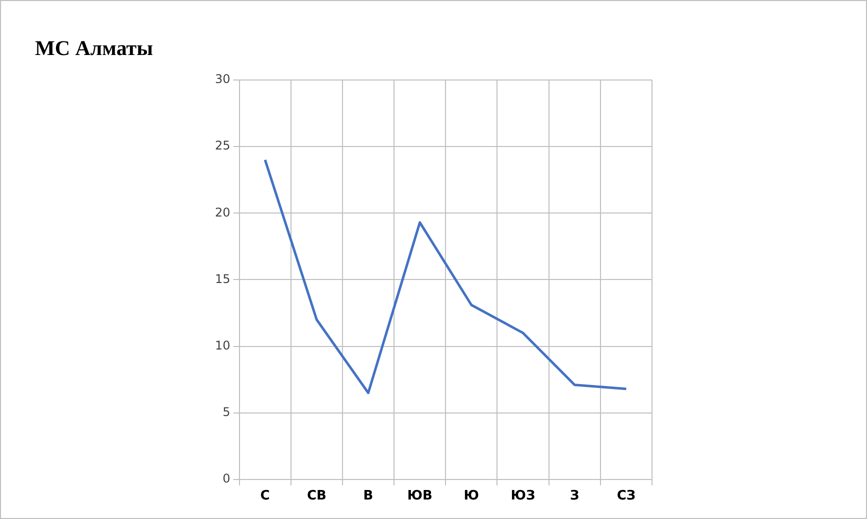 This screenshot has height=519, width=867. What do you see at coordinates (222, 145) in the screenshot?
I see `y-tick-label: 25` at bounding box center [222, 145].